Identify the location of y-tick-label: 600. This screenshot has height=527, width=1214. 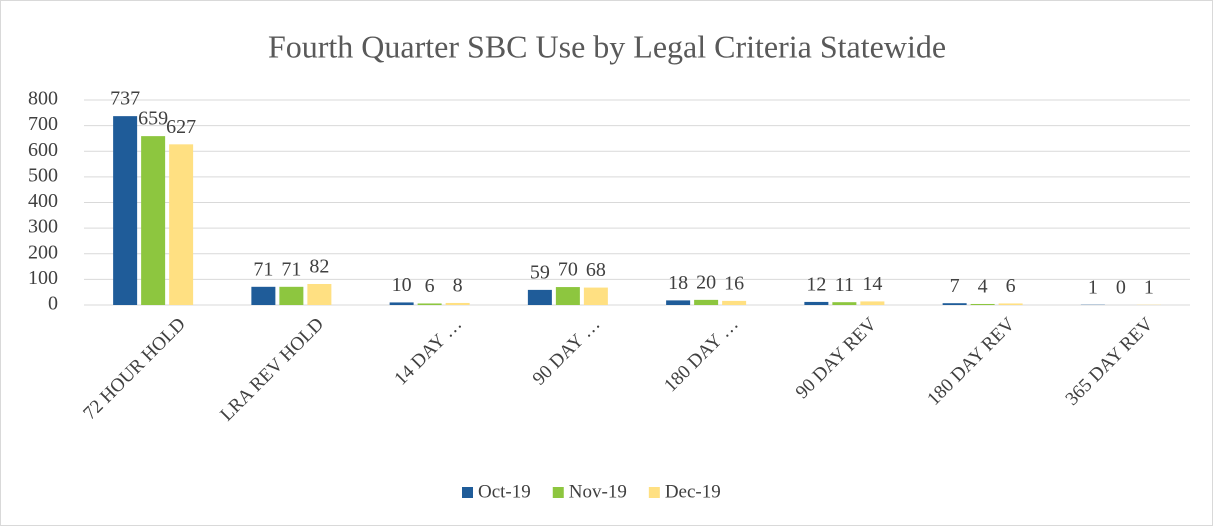
(43, 150).